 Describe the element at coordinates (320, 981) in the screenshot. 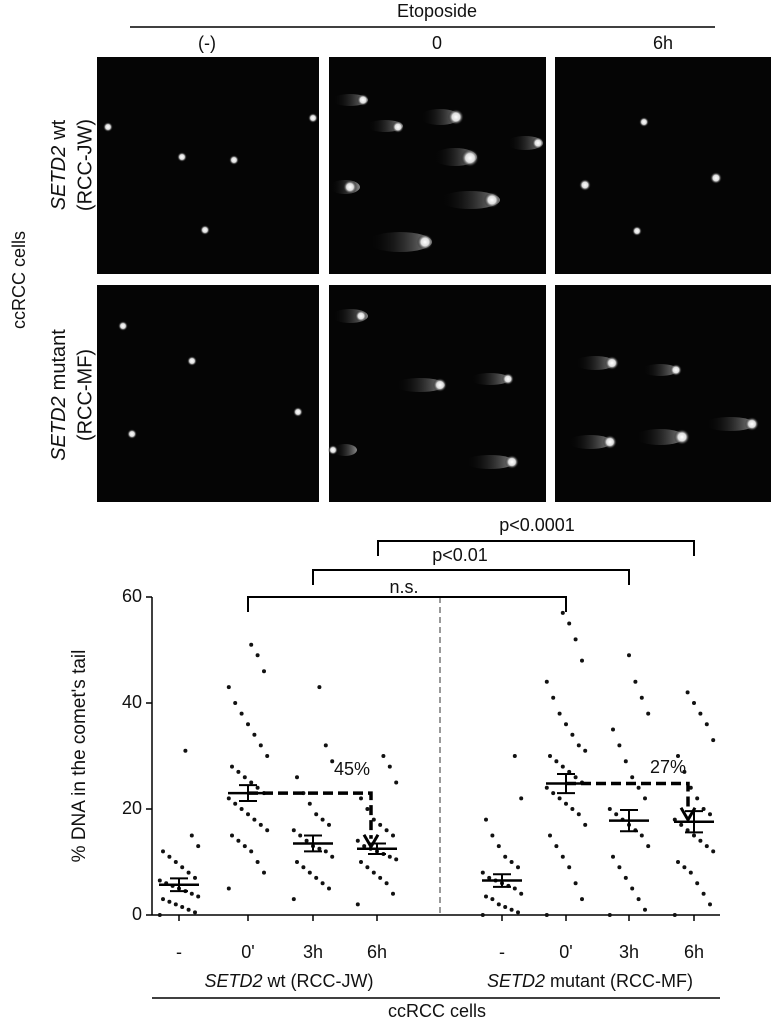

I see `group-name: wt (RCC-JW)` at that location.